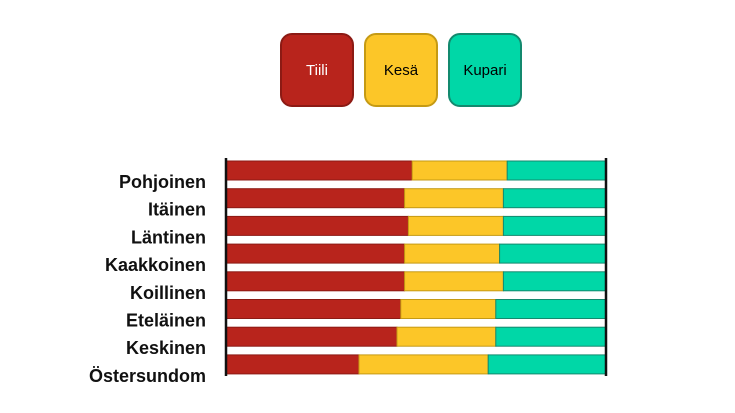  I want to click on category-label: Pohjoinen, so click(162, 182).